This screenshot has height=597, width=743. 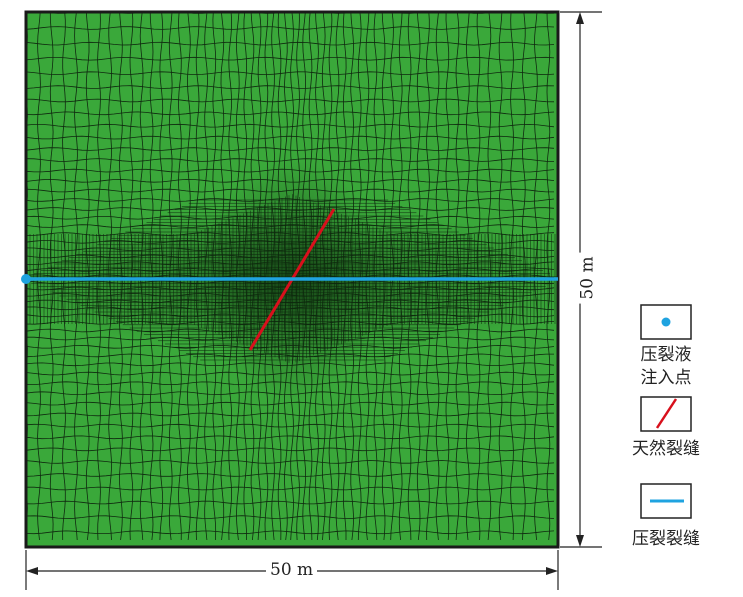 I want to click on bottom-dimension-label: 50 m, so click(x=292, y=570).